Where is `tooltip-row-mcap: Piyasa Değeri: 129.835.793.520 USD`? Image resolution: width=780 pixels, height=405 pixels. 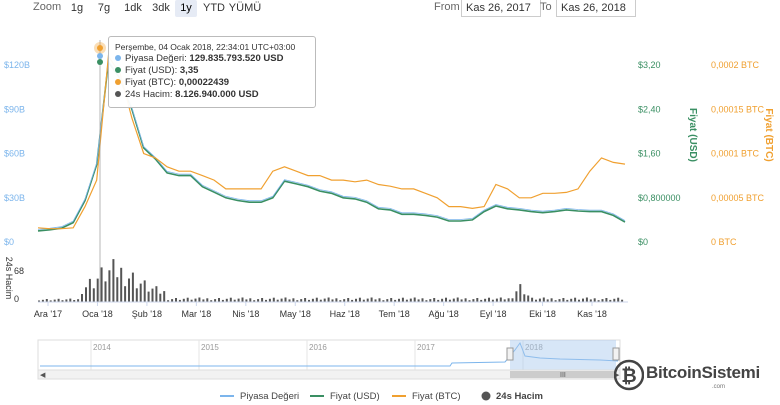
tooltip-row-mcap: Piyasa Değeri: 129.835.793.520 USD is located at coordinates (212, 59).